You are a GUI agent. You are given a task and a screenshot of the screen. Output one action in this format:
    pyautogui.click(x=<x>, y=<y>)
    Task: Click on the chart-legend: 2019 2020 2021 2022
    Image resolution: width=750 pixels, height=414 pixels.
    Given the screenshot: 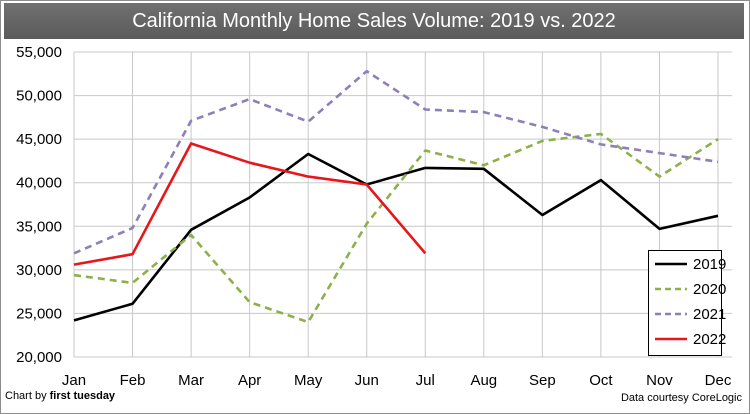 What is the action you would take?
    pyautogui.click(x=687, y=303)
    